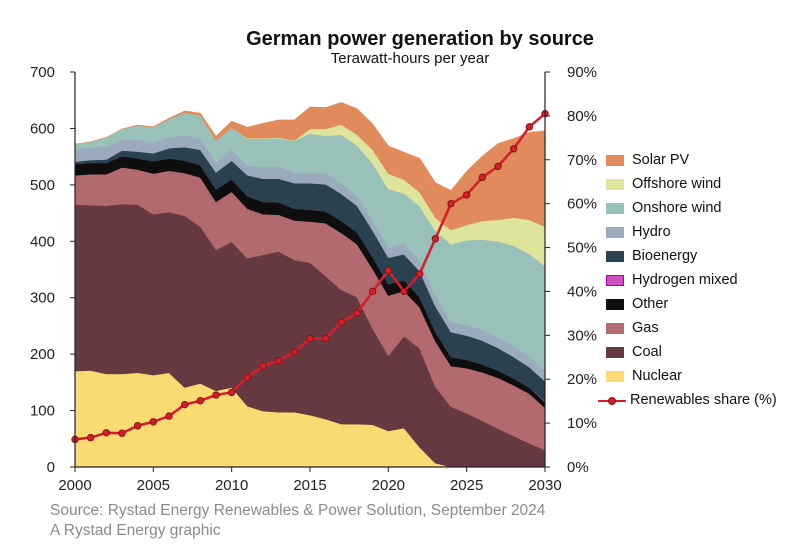 Image resolution: width=795 pixels, height=554 pixels. I want to click on x-tick-label: 2015, so click(309, 485).